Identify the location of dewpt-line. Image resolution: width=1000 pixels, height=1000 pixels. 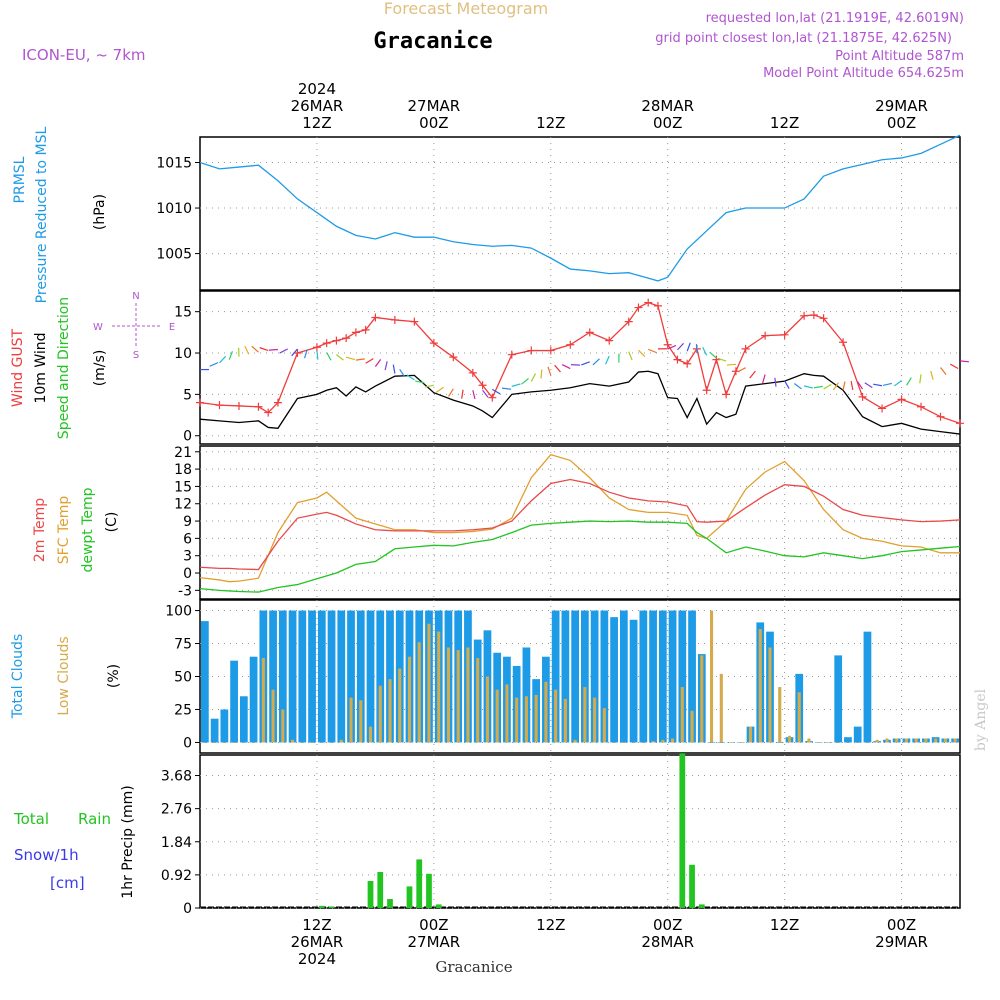
(580, 556).